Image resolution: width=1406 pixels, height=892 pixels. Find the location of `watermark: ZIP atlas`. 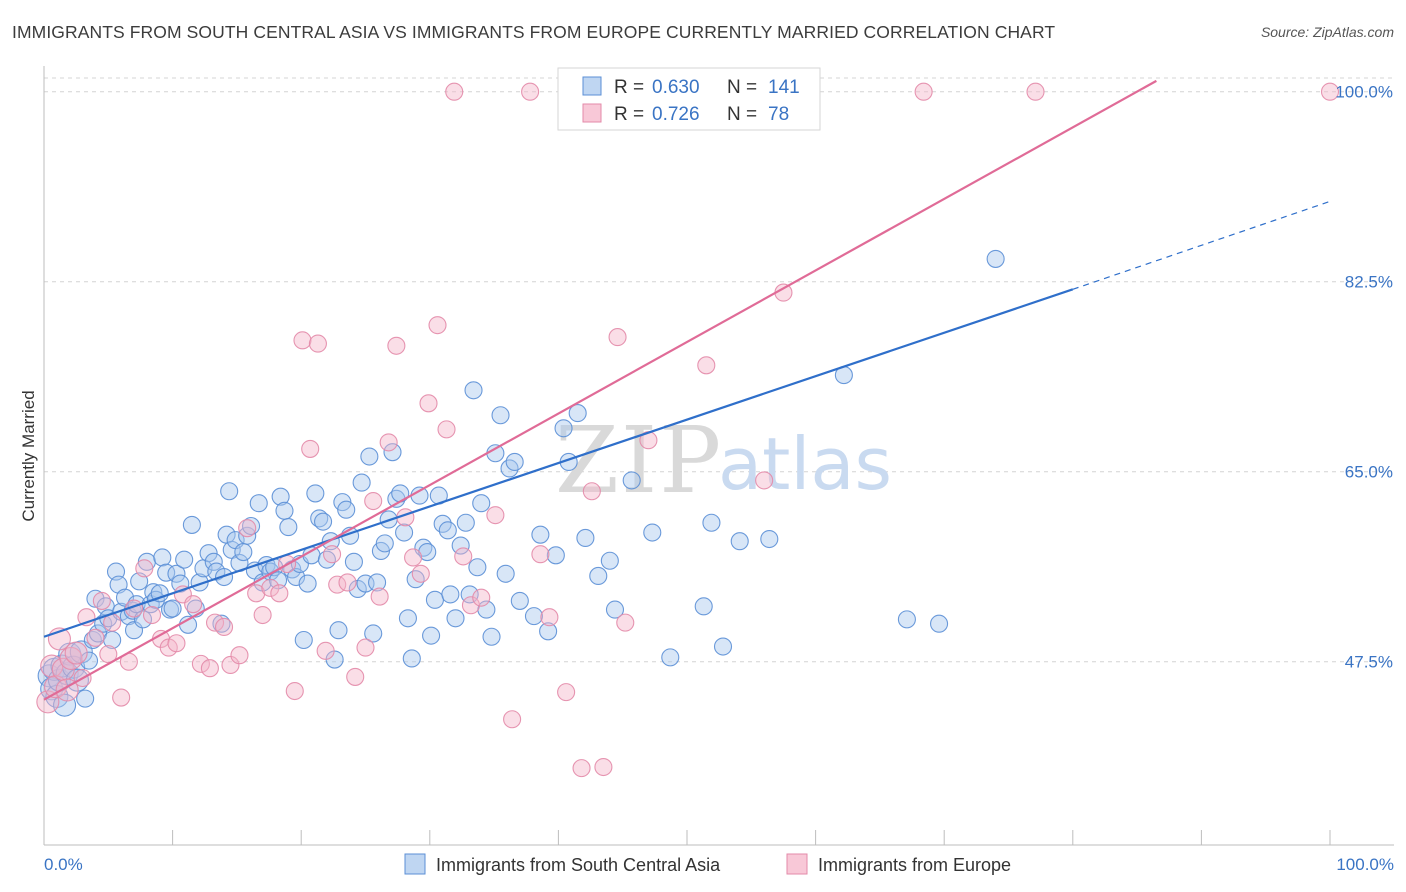

watermark: ZIP atlas is located at coordinates (723, 460).